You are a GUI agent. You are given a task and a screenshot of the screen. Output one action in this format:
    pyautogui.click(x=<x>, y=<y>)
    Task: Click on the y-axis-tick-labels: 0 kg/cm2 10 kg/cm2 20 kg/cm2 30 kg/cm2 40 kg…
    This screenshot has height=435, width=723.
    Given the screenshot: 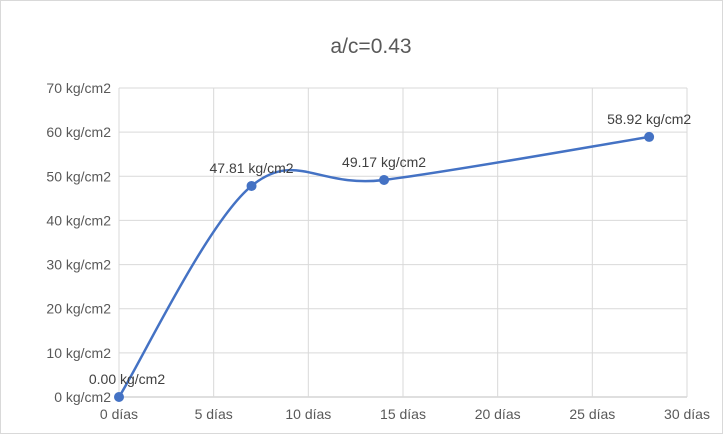 What is the action you would take?
    pyautogui.click(x=78, y=242)
    